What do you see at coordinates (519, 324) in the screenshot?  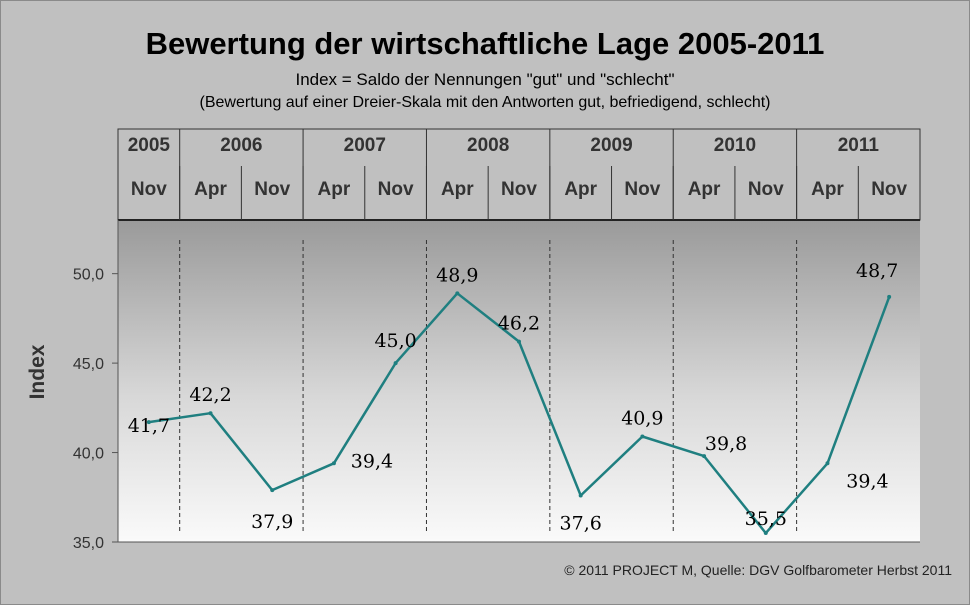 I see `data-label: 46,2` at bounding box center [519, 324].